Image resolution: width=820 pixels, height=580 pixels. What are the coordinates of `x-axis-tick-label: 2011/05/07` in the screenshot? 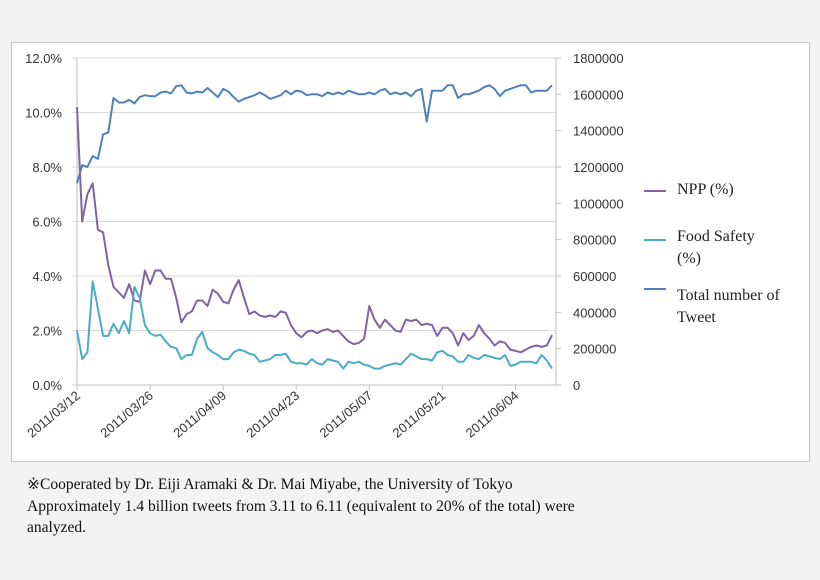 It's located at (345, 414).